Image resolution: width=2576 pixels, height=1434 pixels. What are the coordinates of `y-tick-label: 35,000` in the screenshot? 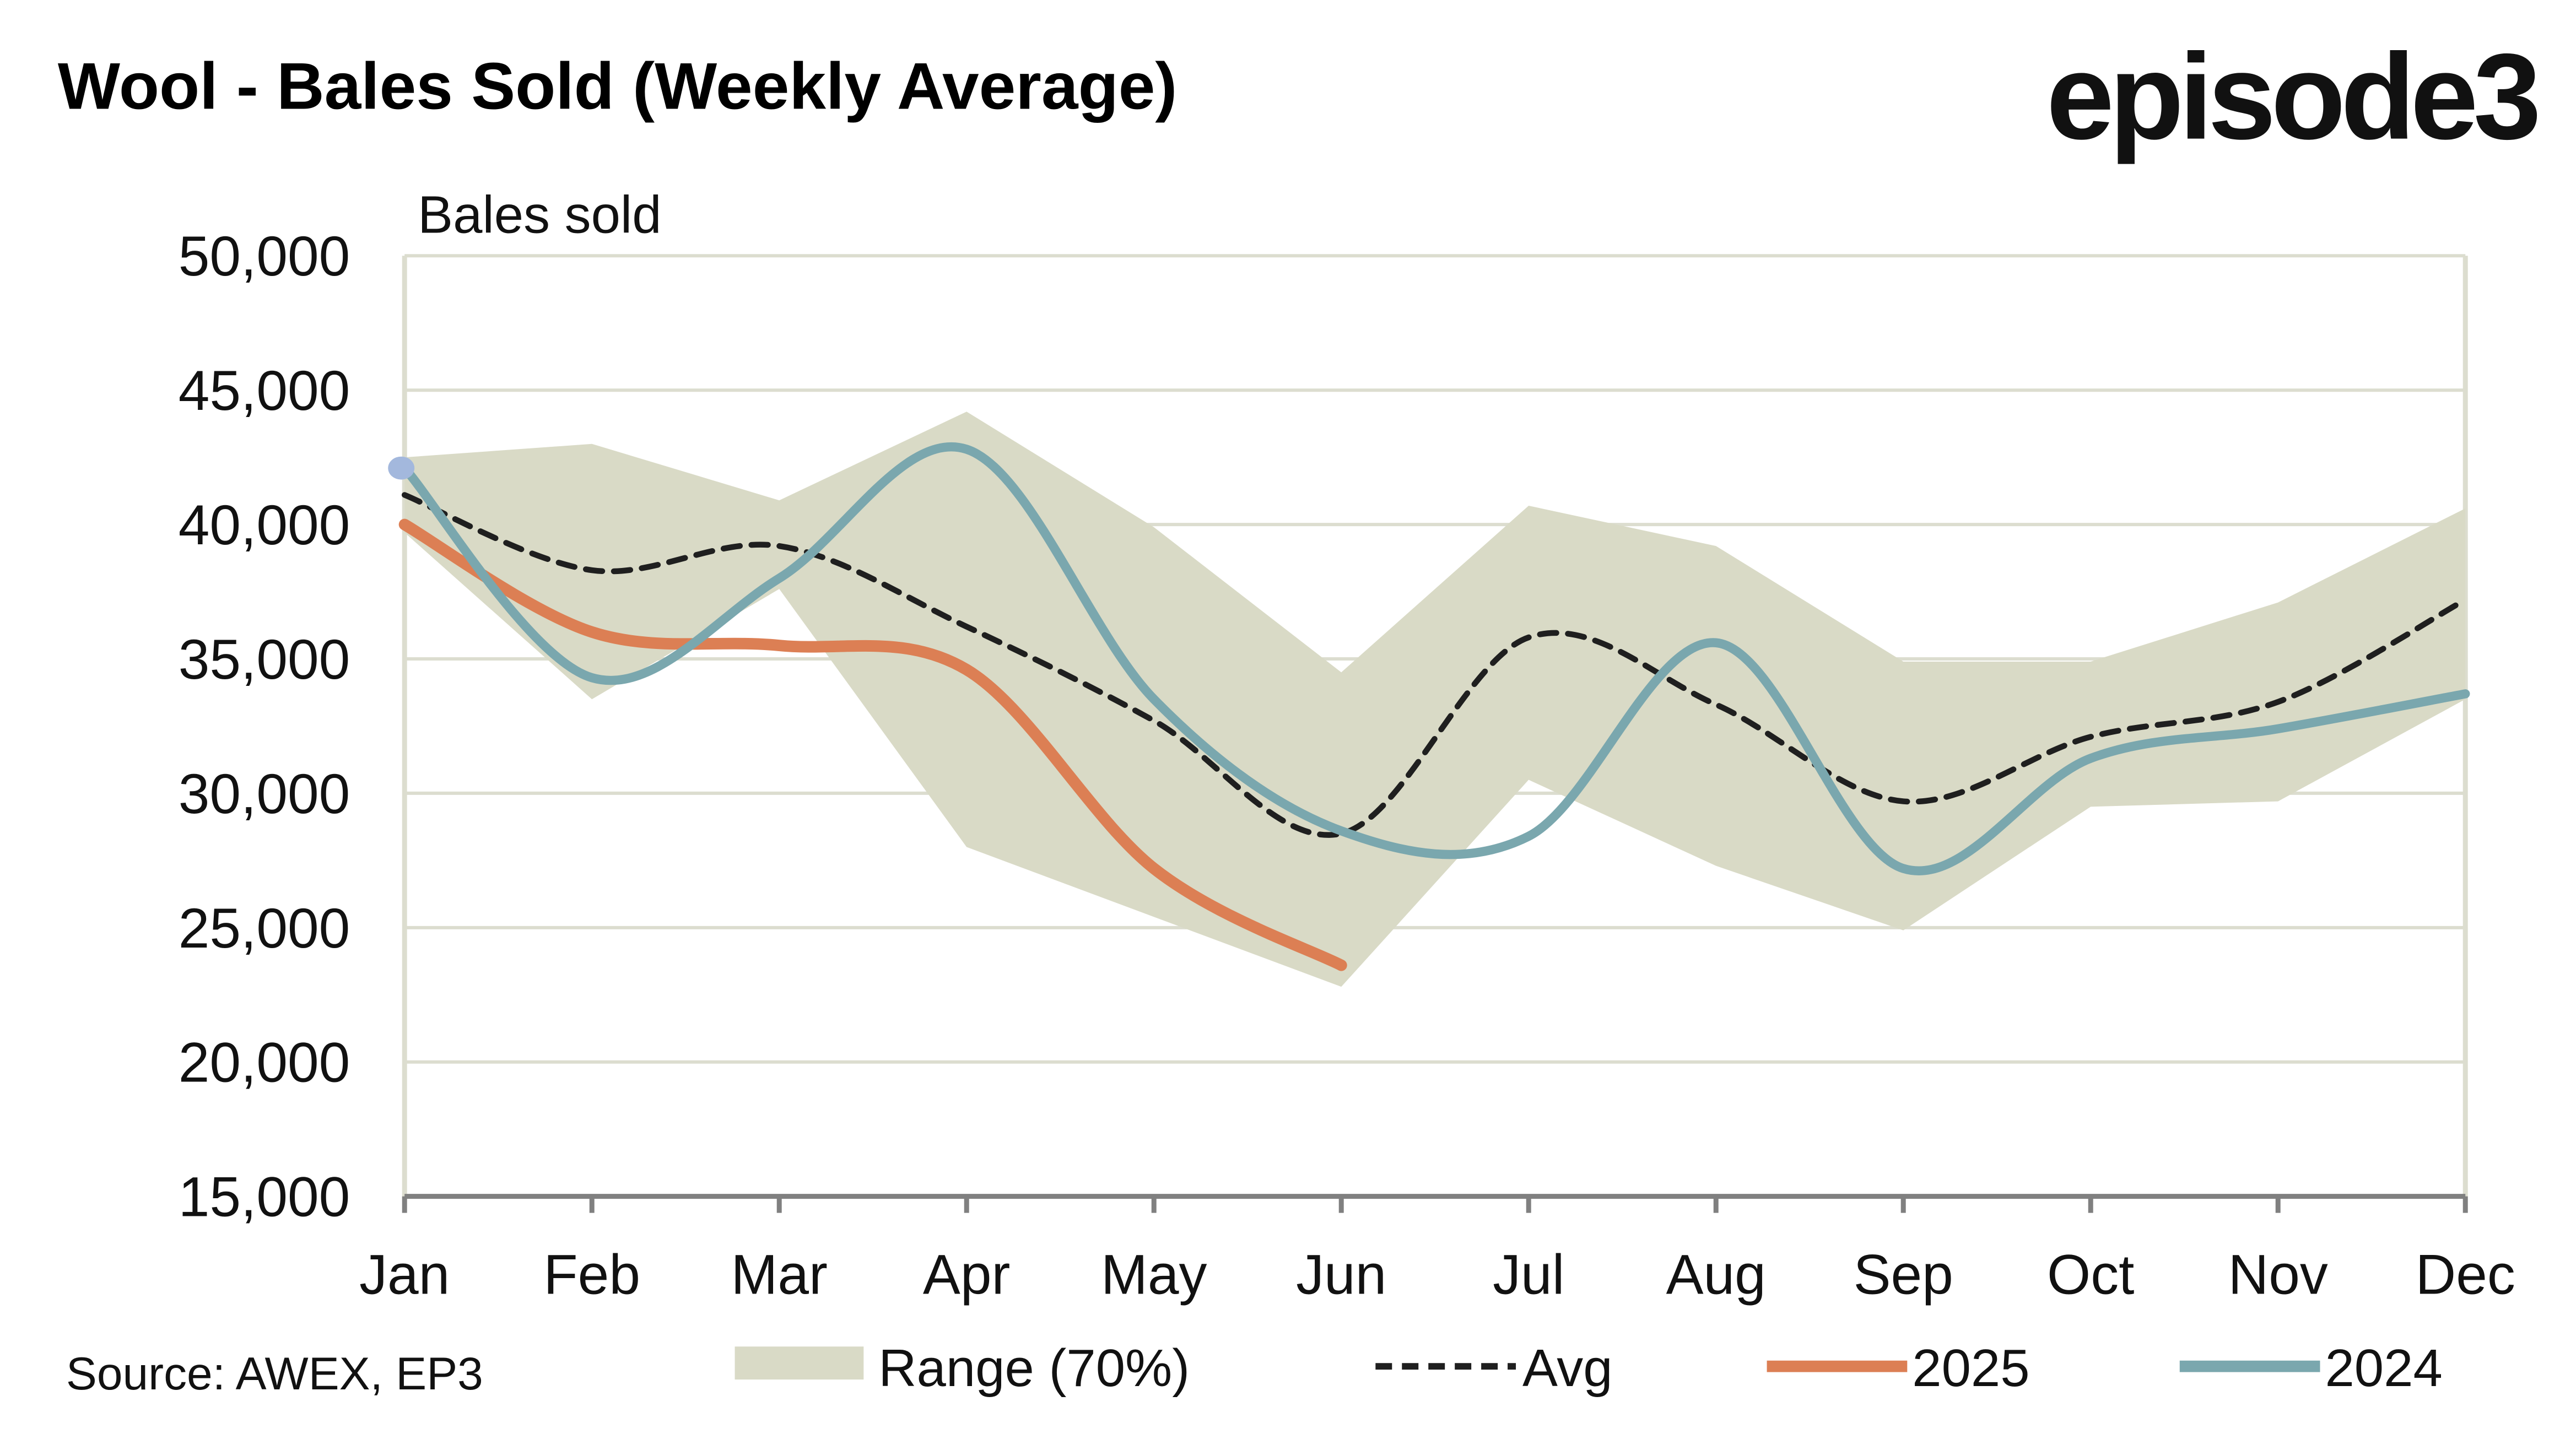 It's located at (264, 660).